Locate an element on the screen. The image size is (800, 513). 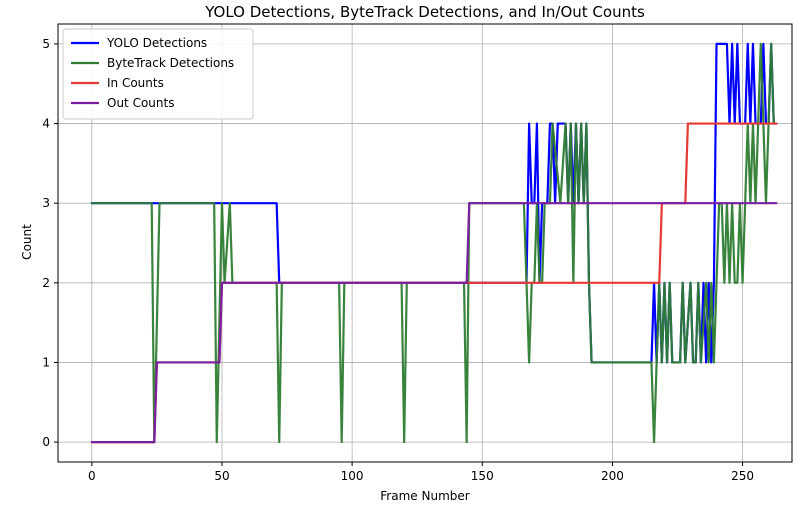
legend-label: YOLO Detections is located at coordinates (156, 43).